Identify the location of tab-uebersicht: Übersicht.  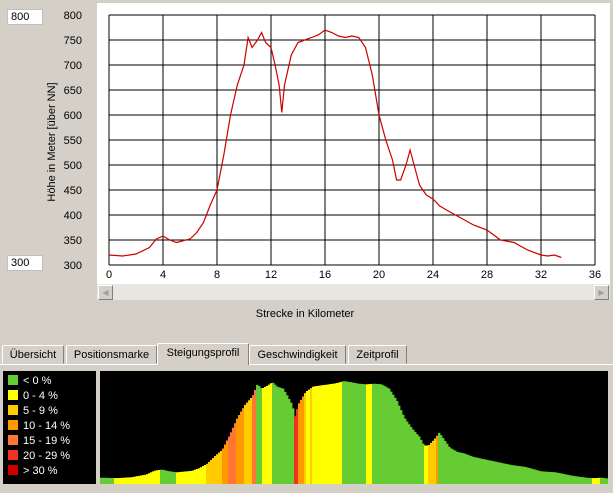
(33, 354).